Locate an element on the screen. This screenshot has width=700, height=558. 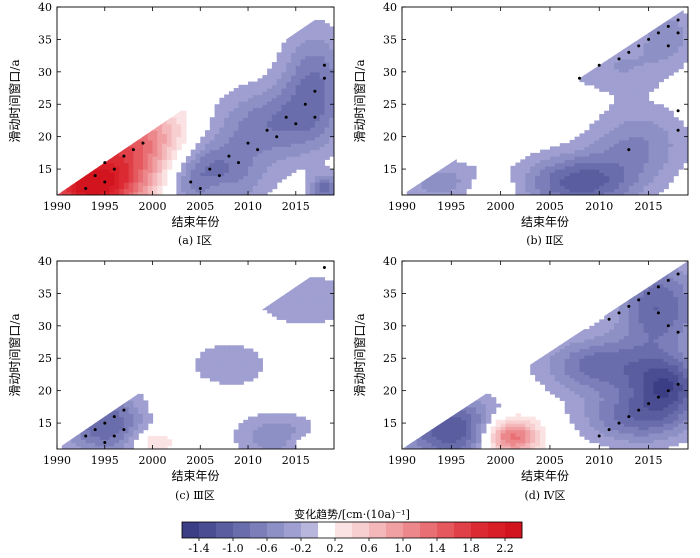
x-axis-label: 结束年份 is located at coordinates (195, 222).